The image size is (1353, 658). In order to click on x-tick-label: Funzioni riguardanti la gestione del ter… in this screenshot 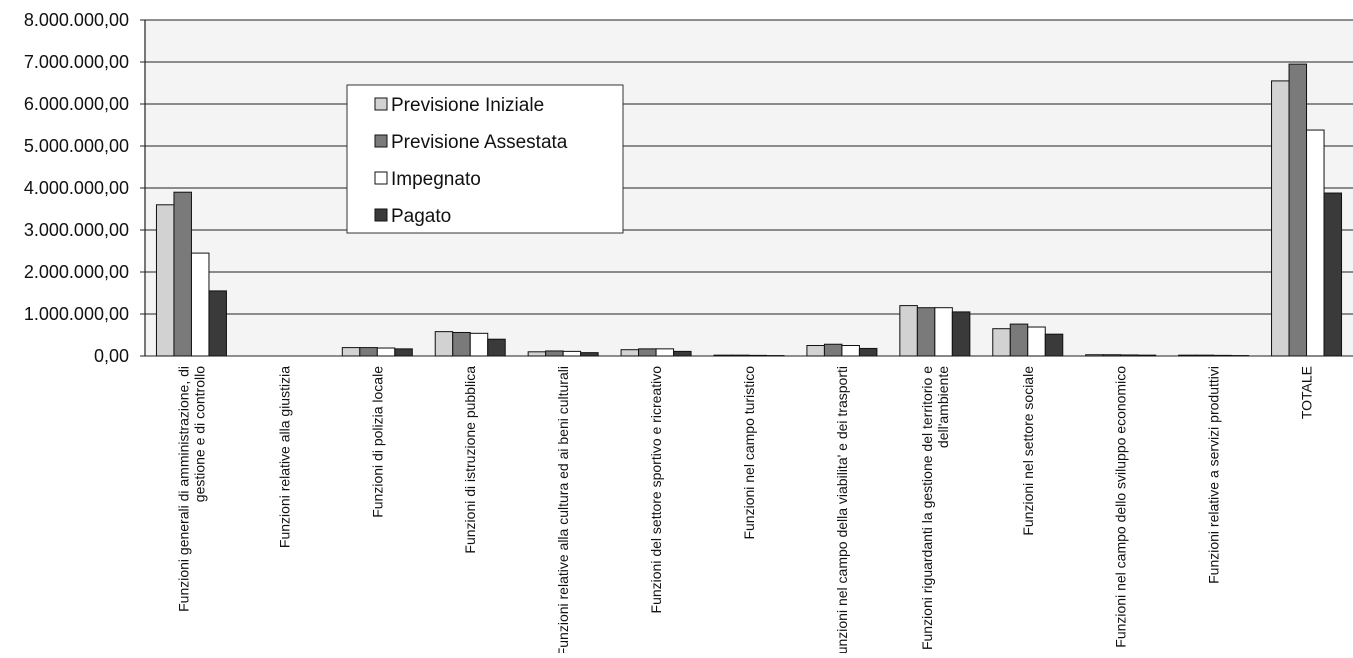, I will do `click(927, 508)`.